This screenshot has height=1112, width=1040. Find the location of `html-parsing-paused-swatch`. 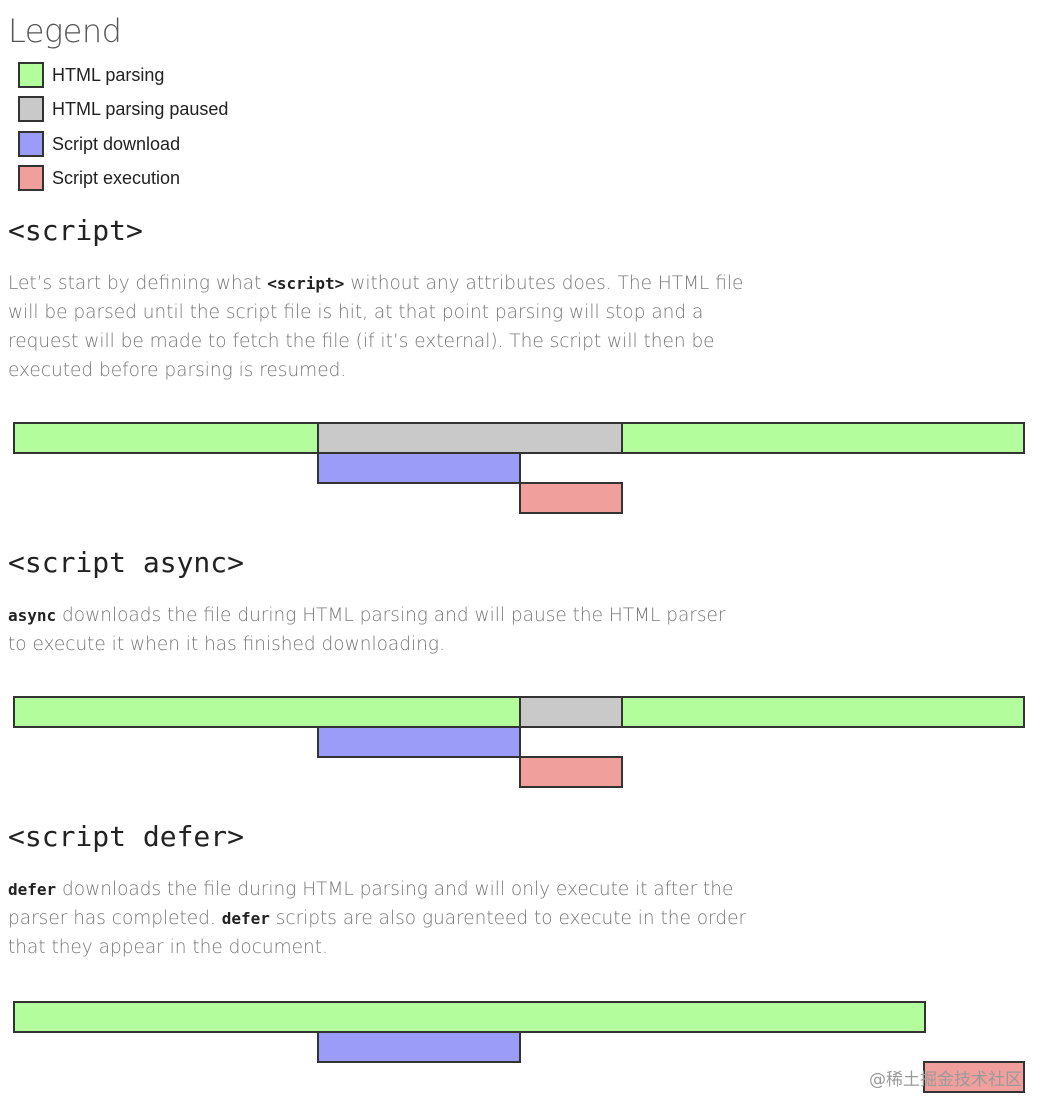

html-parsing-paused-swatch is located at coordinates (31, 109).